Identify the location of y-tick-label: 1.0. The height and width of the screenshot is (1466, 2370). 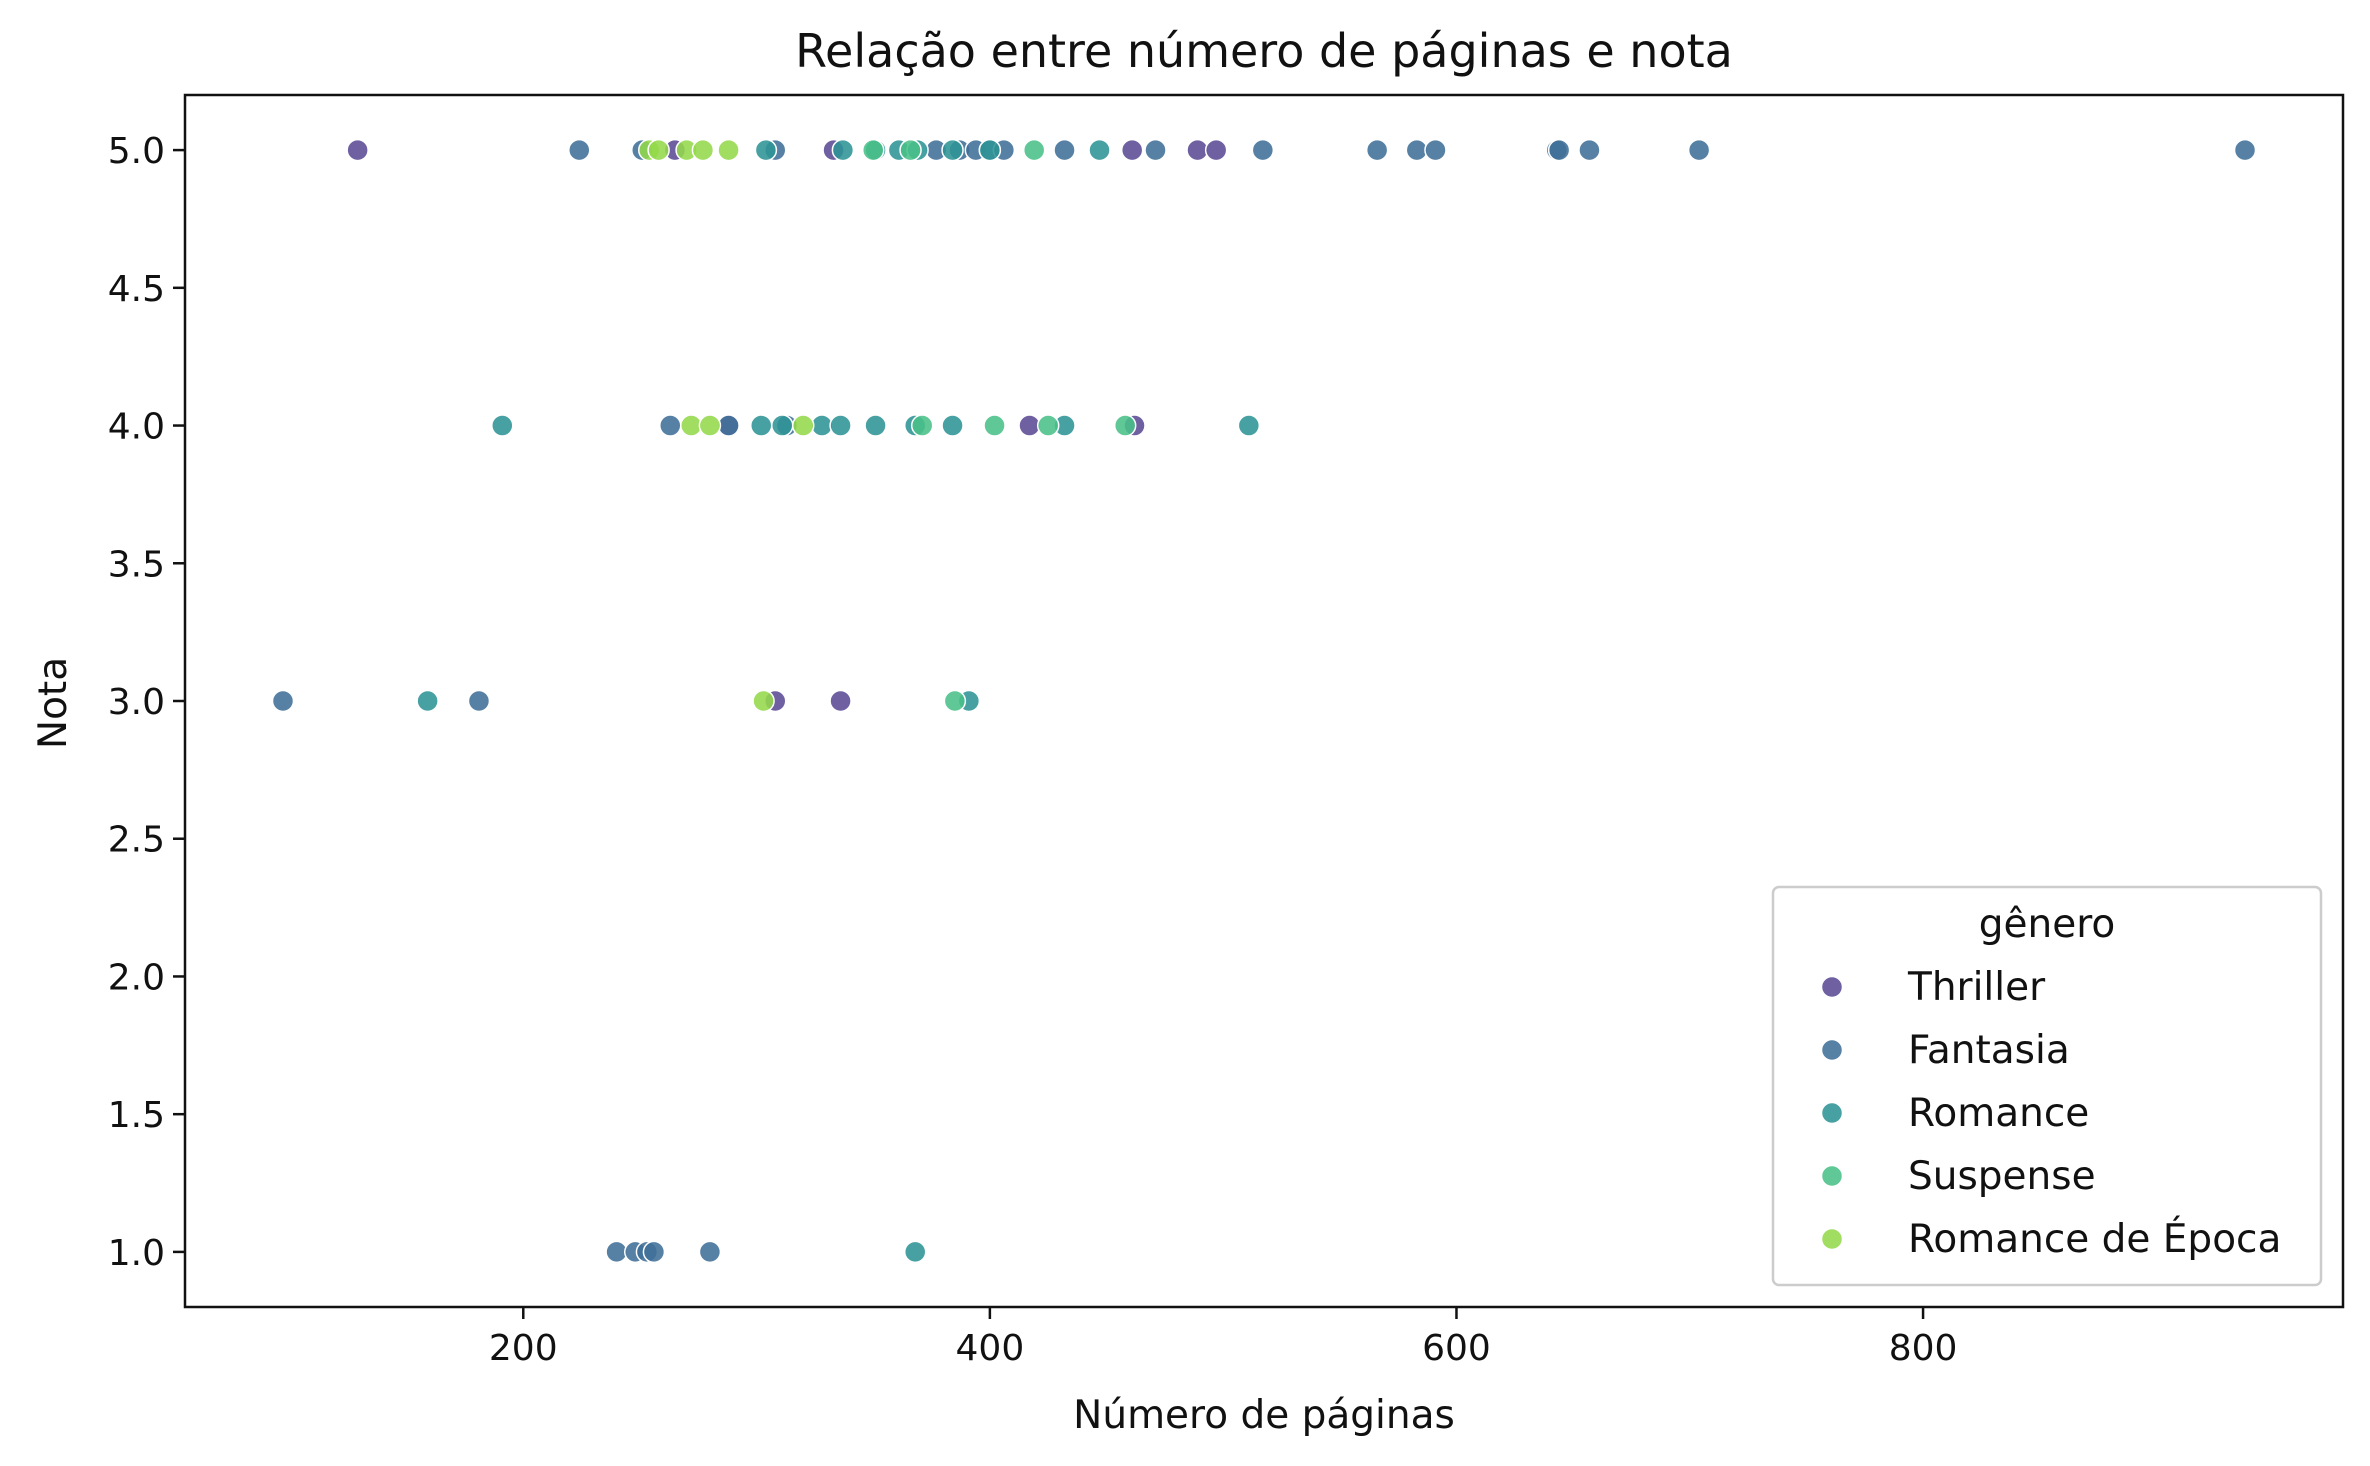
(136, 1253).